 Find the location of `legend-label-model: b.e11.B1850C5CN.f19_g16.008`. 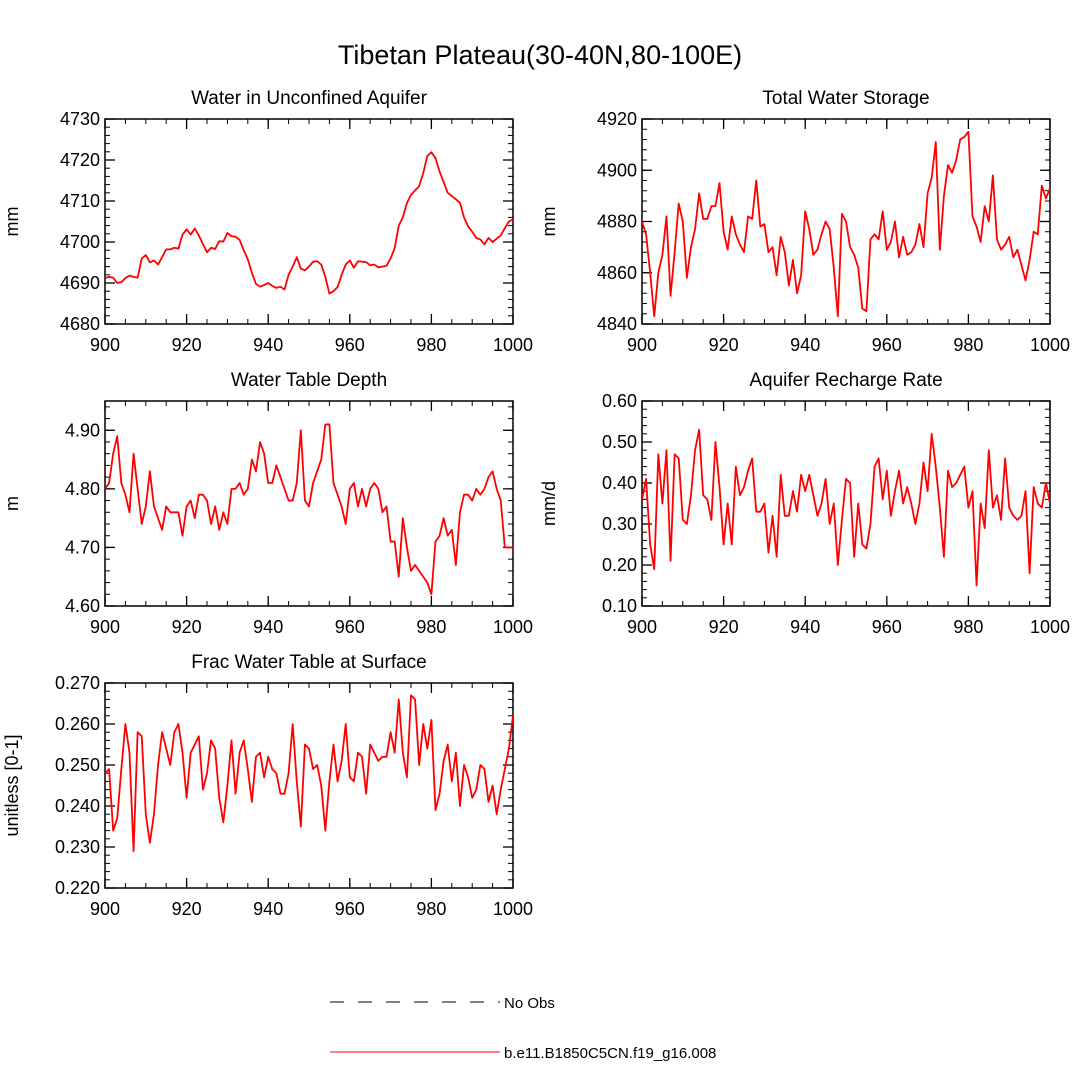

legend-label-model: b.e11.B1850C5CN.f19_g16.008 is located at coordinates (610, 1053).